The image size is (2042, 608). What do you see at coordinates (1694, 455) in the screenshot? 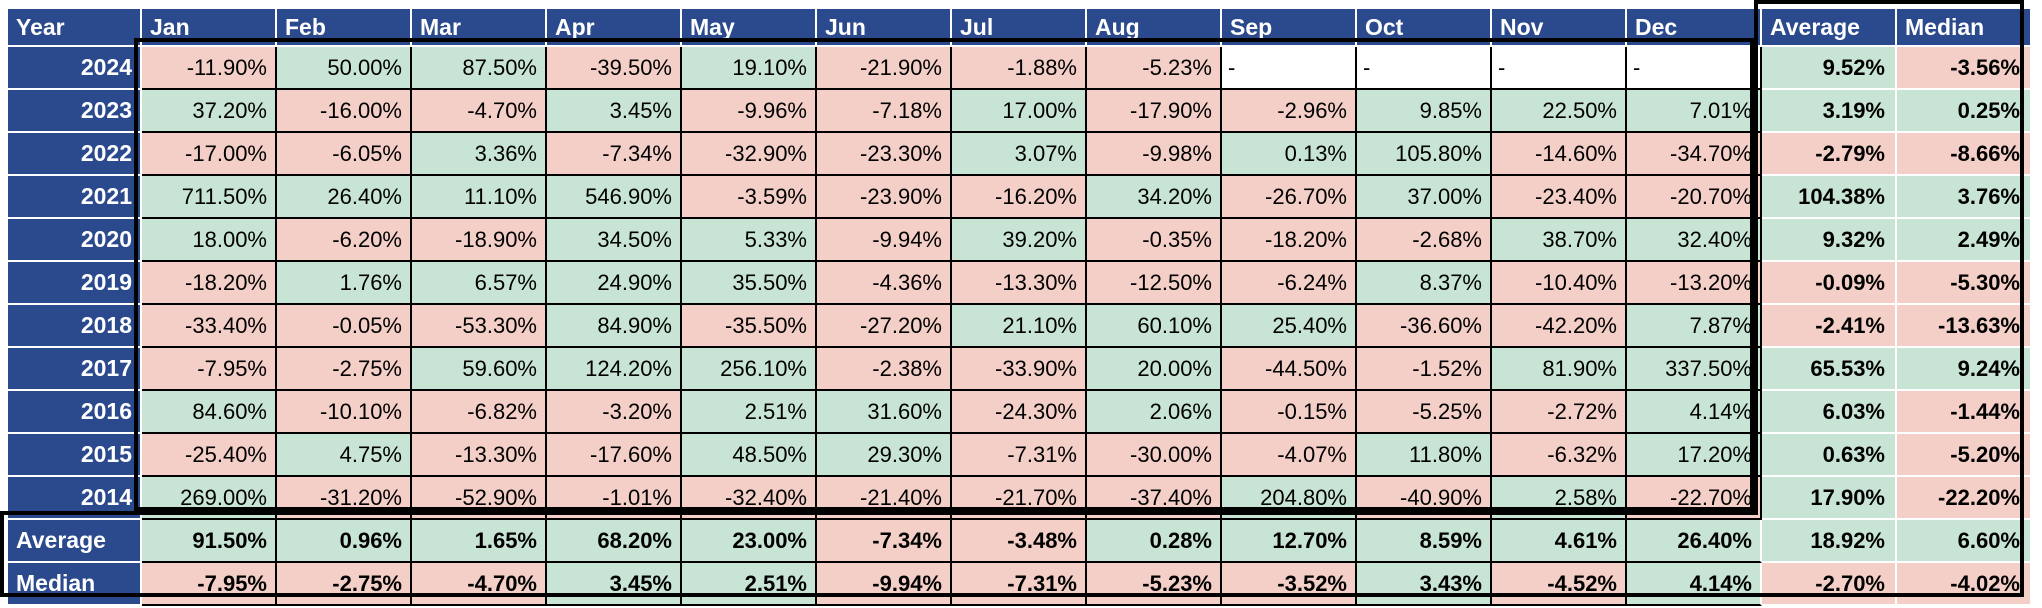
I see `monthly-return-cell: 17.20%` at bounding box center [1694, 455].